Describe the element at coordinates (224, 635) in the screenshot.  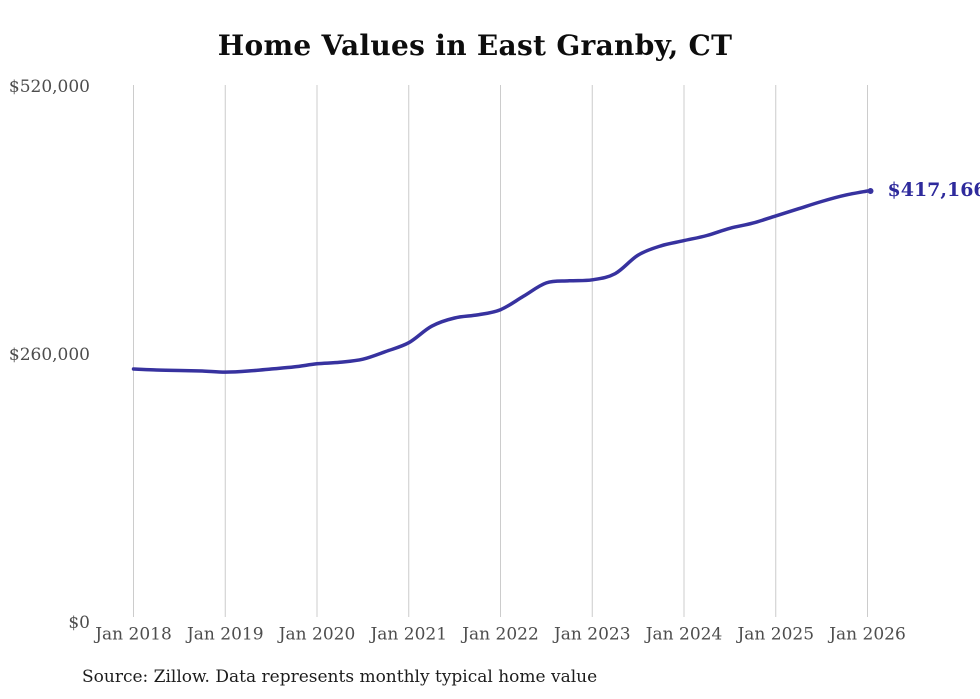
I see `x-tick-label: Jan 2019` at that location.